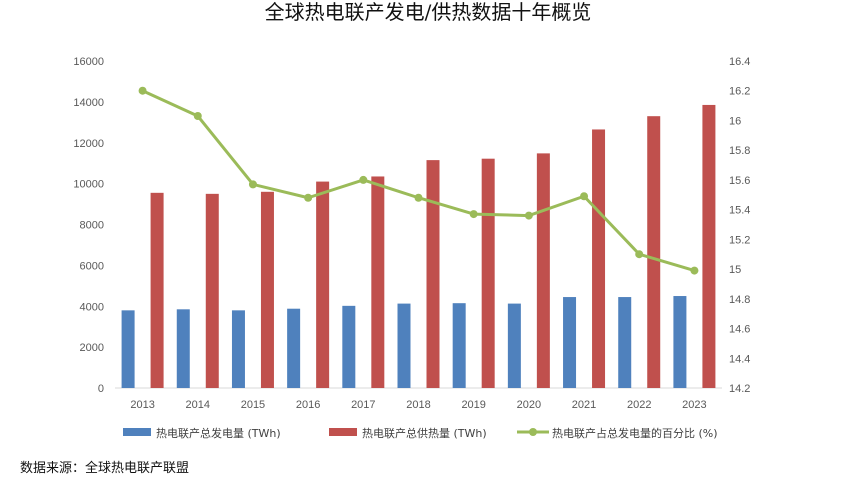  What do you see at coordinates (428, 12) in the screenshot?
I see `chart-title: 全球热电联产发电/供热数据十年概览` at bounding box center [428, 12].